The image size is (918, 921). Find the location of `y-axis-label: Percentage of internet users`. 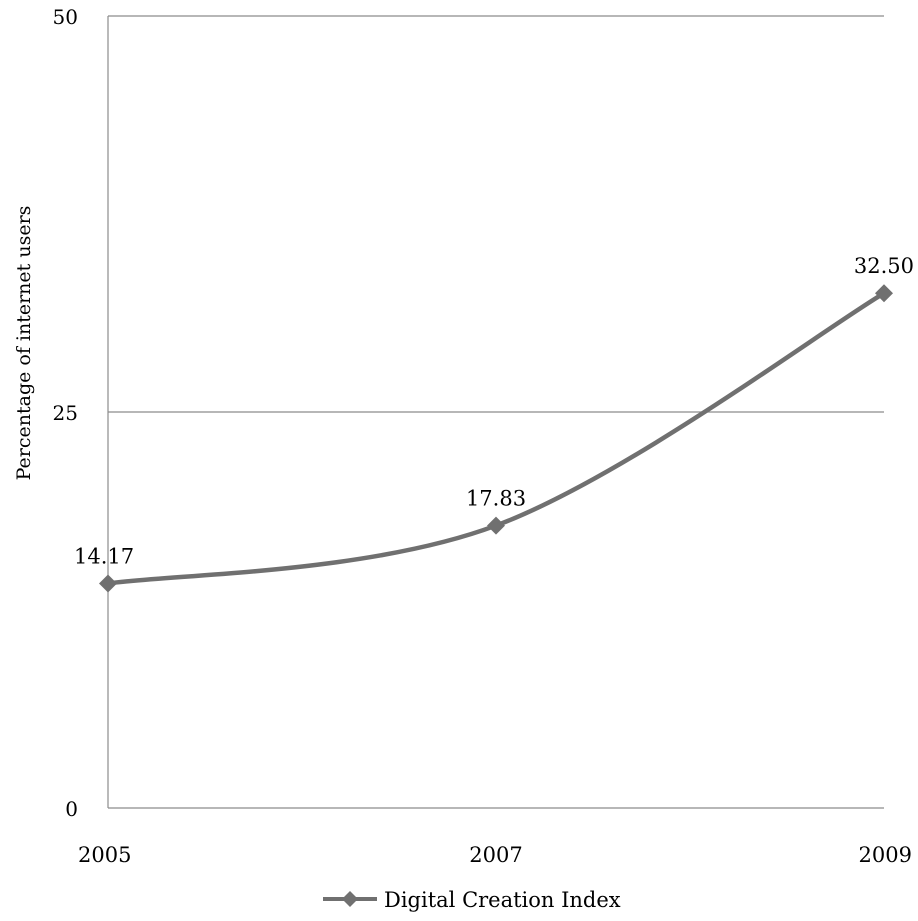

y-axis-label: Percentage of internet users is located at coordinates (24, 343).